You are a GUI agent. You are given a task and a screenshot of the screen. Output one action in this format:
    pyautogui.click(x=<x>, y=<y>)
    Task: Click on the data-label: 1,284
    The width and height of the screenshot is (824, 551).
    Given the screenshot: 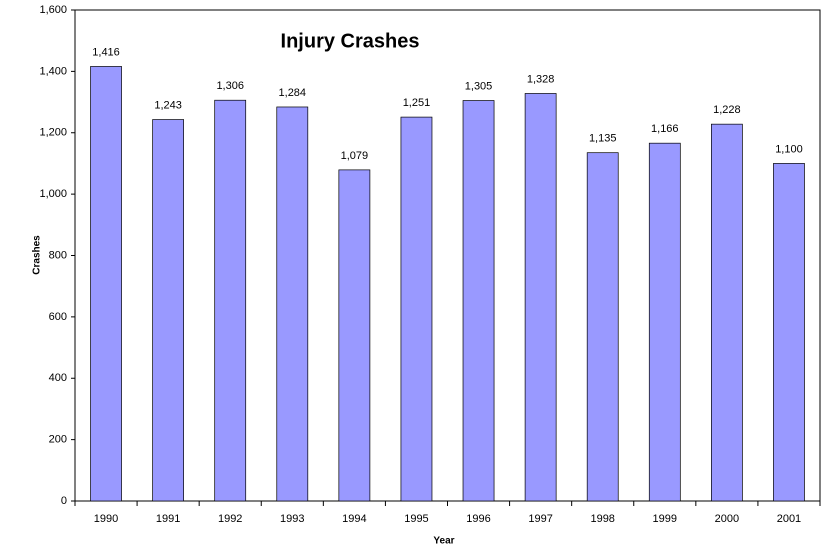 What is the action you would take?
    pyautogui.click(x=293, y=93)
    